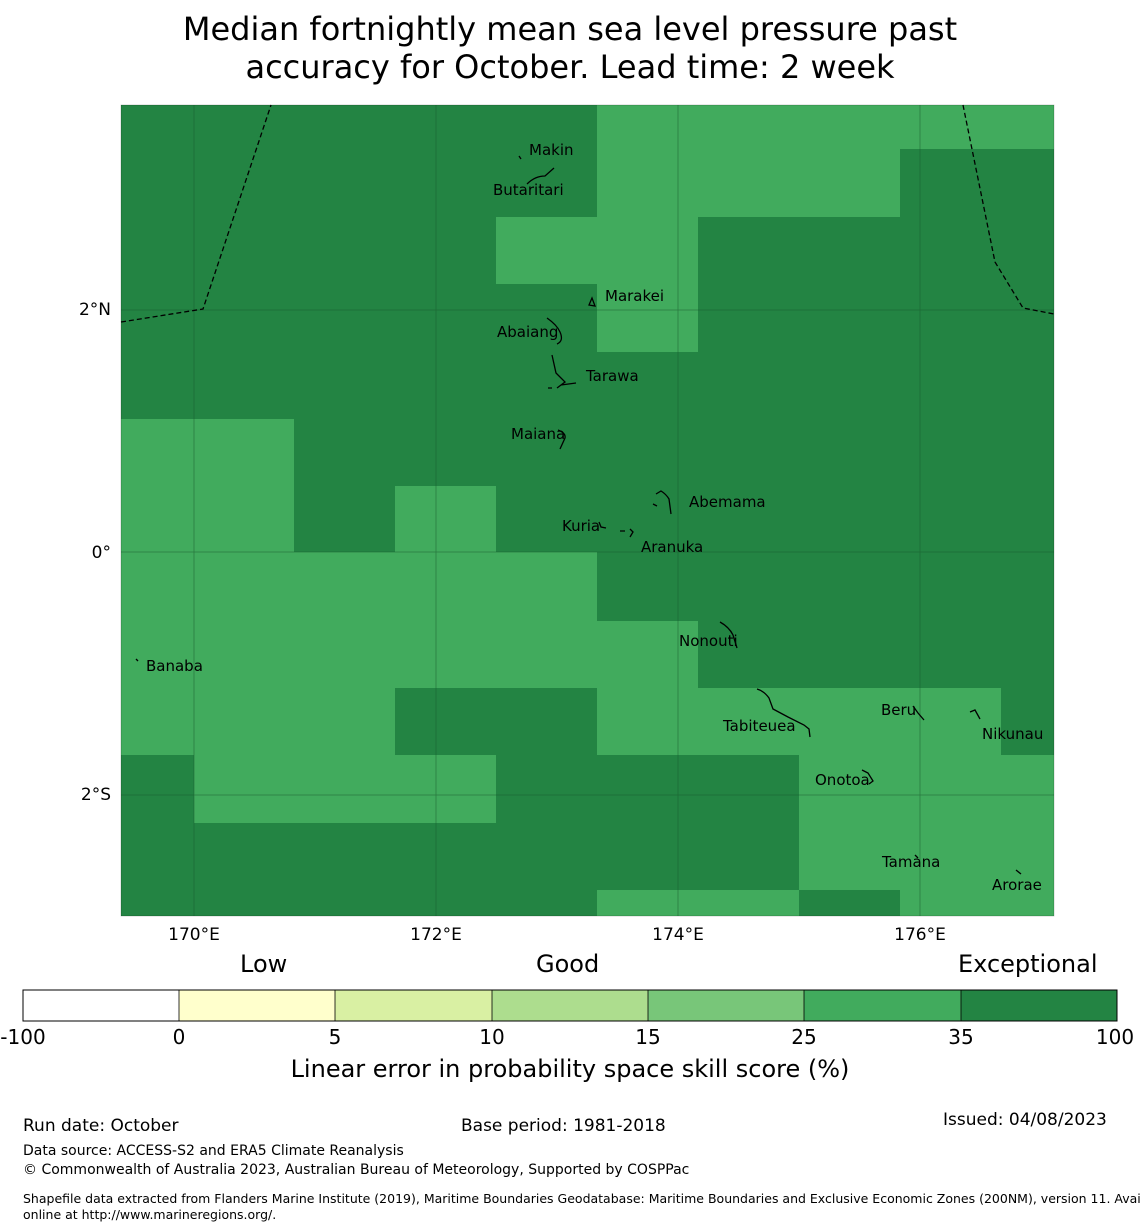 This screenshot has height=1230, width=1140. Describe the element at coordinates (918, 713) in the screenshot. I see `island-beru` at that location.